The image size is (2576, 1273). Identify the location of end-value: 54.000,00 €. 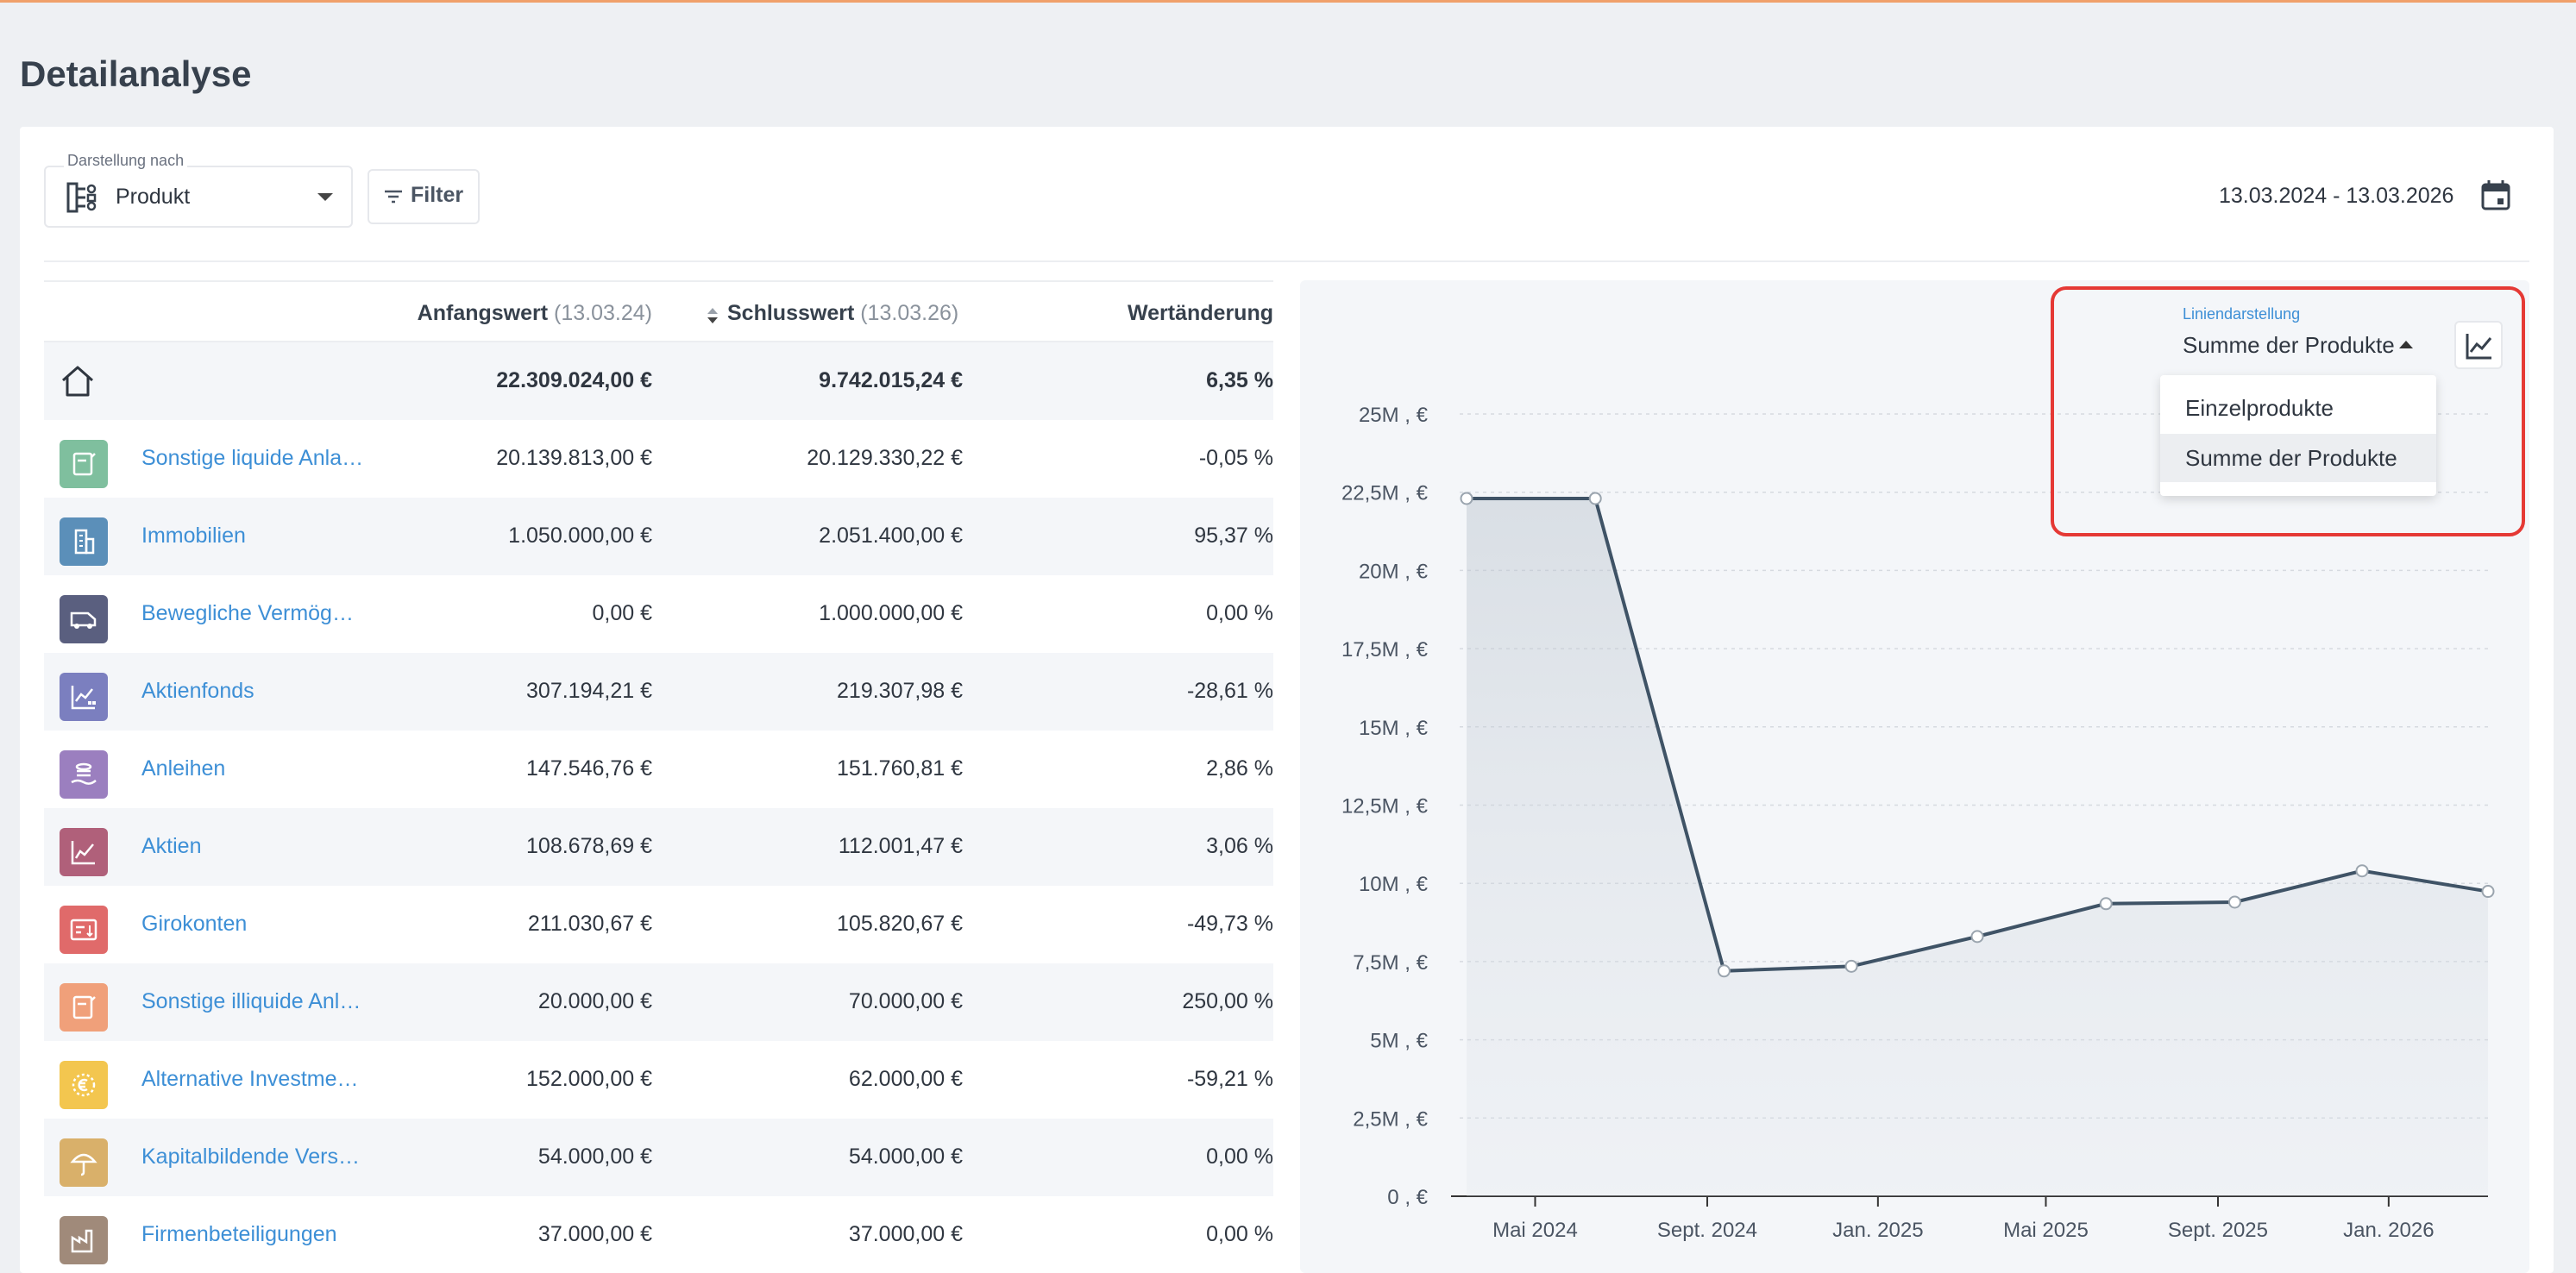
(905, 1157).